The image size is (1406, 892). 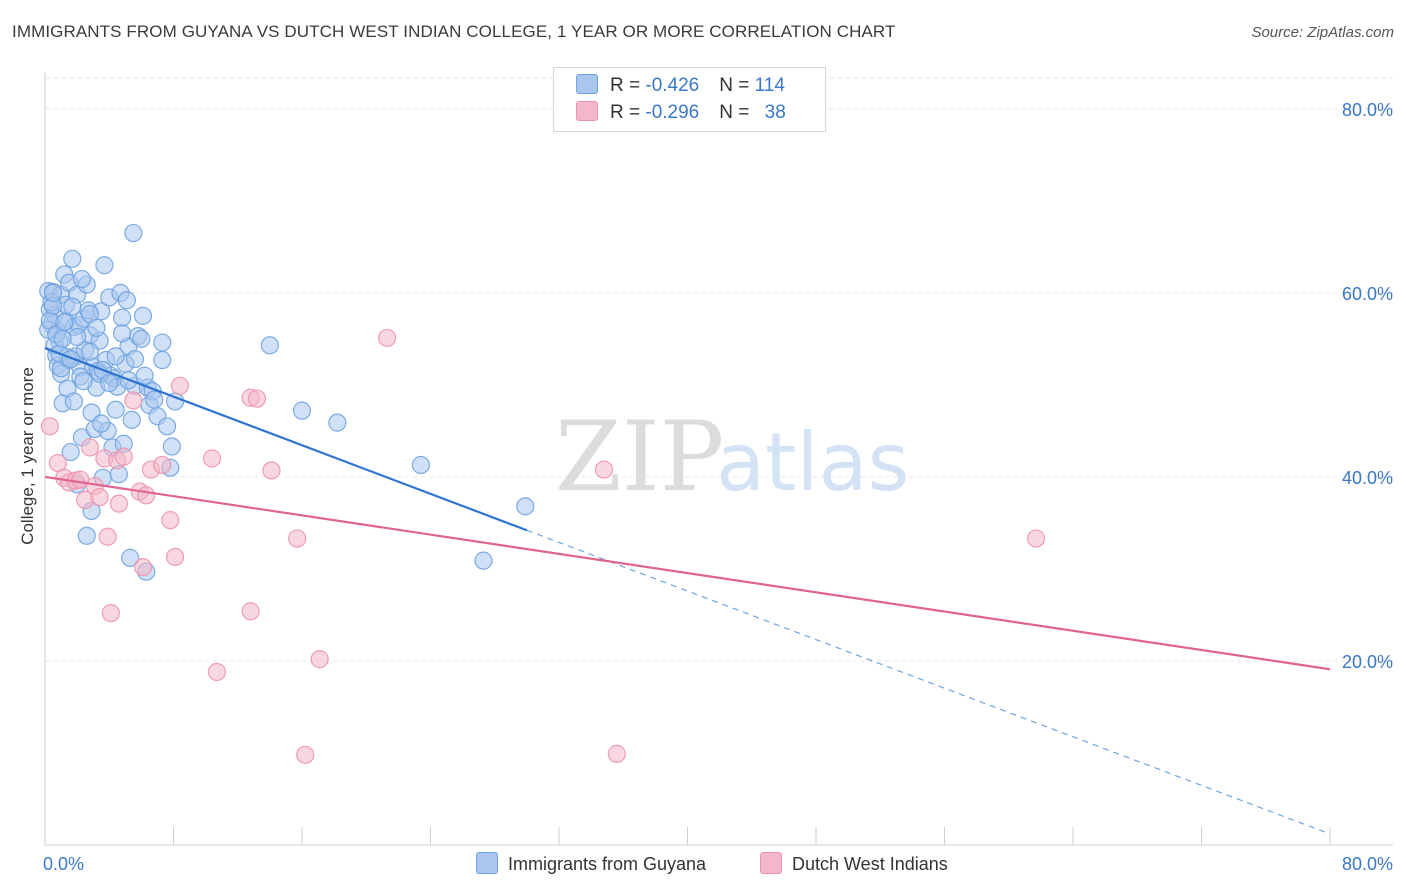 What do you see at coordinates (487, 863) in the screenshot?
I see `bottom-legend-swatch-guyana` at bounding box center [487, 863].